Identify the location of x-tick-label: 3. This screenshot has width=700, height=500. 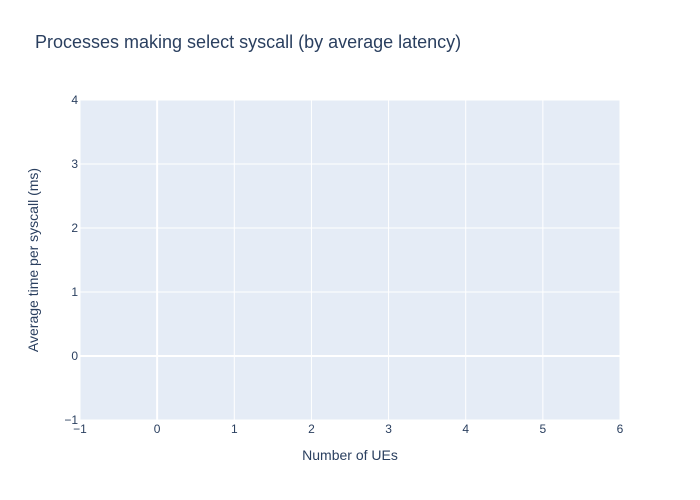
(388, 429).